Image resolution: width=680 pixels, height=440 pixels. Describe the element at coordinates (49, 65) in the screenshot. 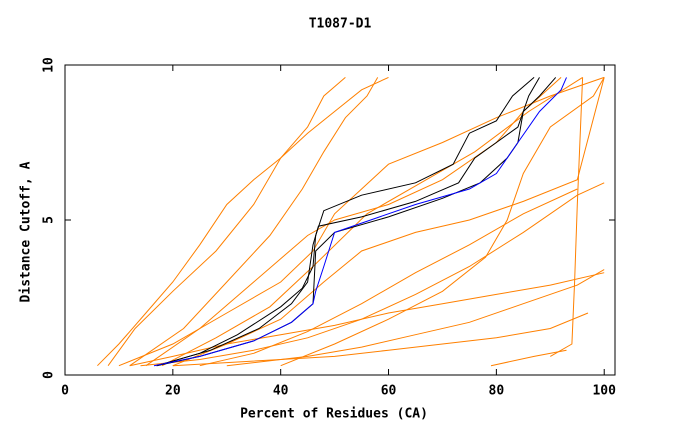

I see `y-tick-label: 10` at that location.